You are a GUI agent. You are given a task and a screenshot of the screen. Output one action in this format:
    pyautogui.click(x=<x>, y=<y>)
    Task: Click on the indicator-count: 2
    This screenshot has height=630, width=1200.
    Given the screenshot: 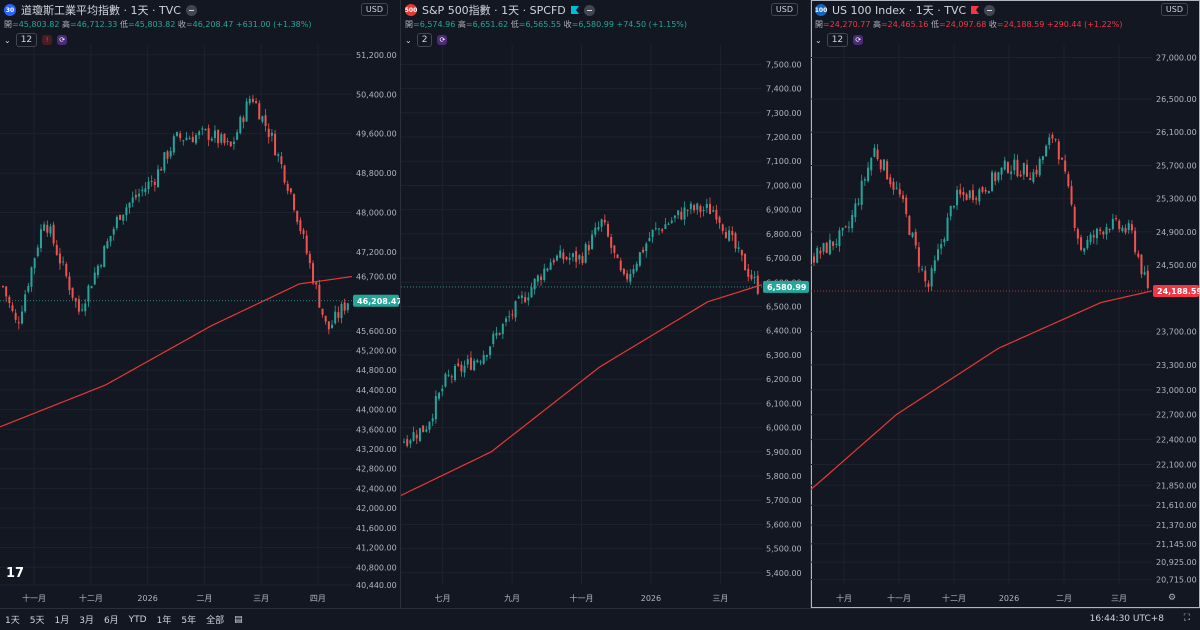 What is the action you would take?
    pyautogui.click(x=424, y=40)
    